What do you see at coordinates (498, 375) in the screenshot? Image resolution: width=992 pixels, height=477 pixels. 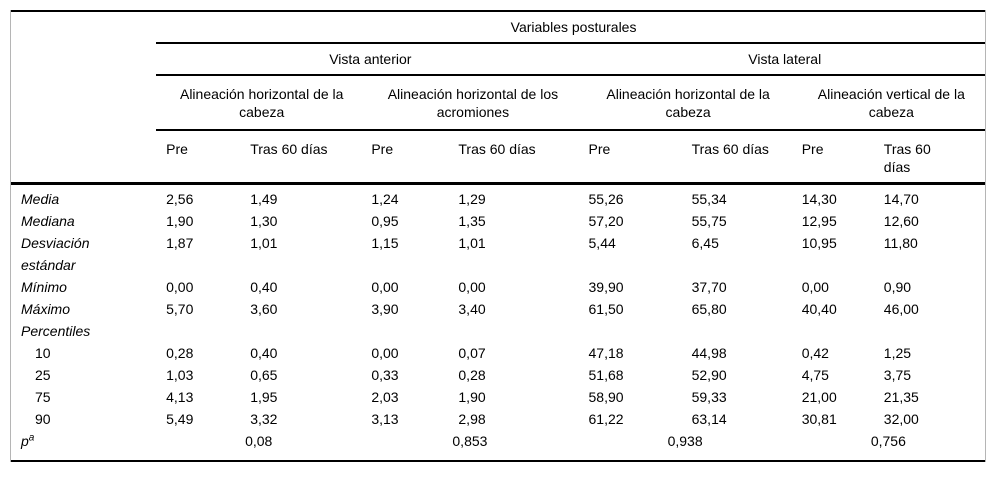 I see `table-row: 25 1,03 0,65 0,33 0,28 51,68 52,90 4,75 3,75` at bounding box center [498, 375].